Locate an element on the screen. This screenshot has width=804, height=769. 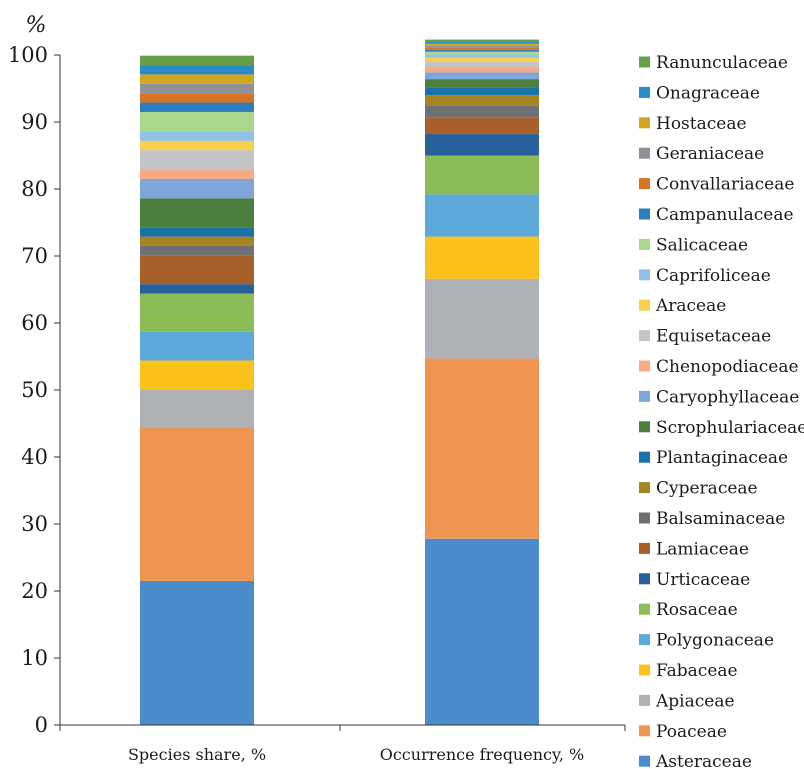
legend-item: Cyperaceae is located at coordinates (698, 489).